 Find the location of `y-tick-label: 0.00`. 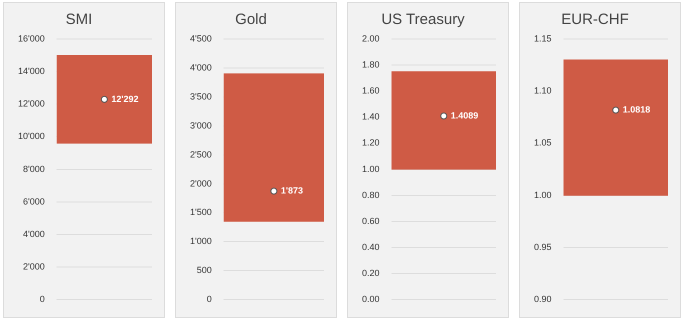

y-tick-label: 0.00 is located at coordinates (371, 299).